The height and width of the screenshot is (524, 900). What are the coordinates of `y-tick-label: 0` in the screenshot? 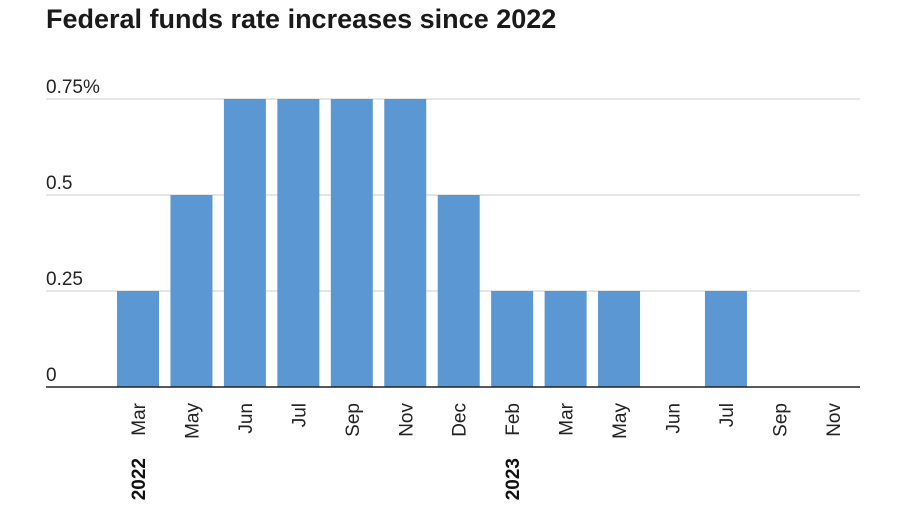 It's located at (51, 375).